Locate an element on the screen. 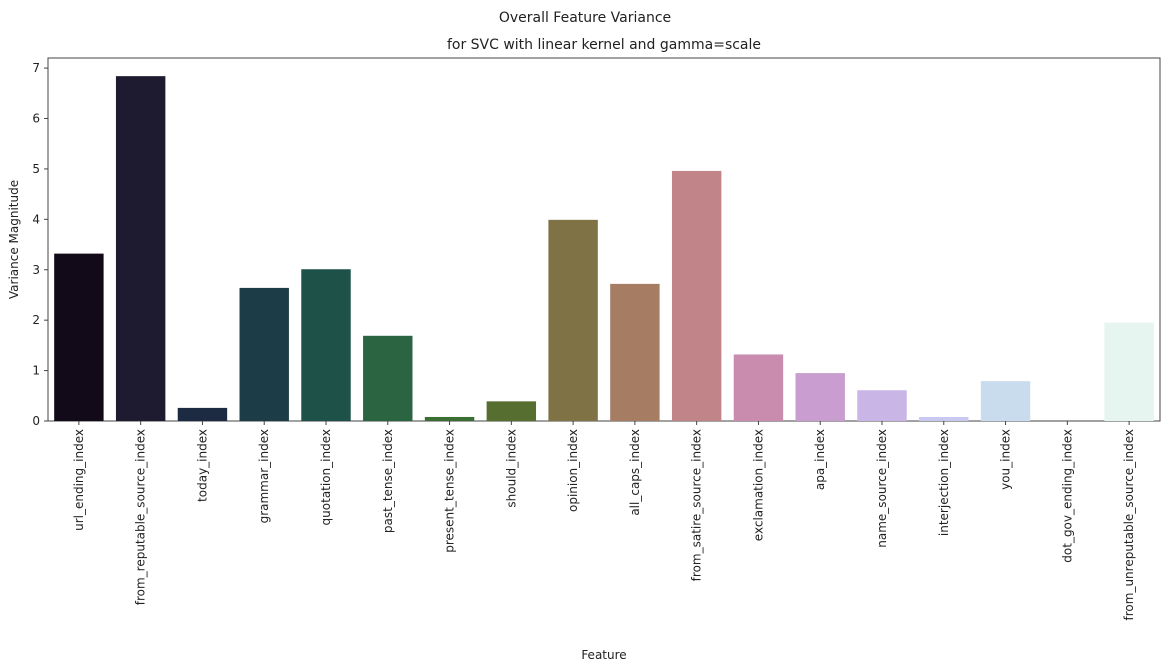  bar-from-satire-source-index is located at coordinates (696, 295).